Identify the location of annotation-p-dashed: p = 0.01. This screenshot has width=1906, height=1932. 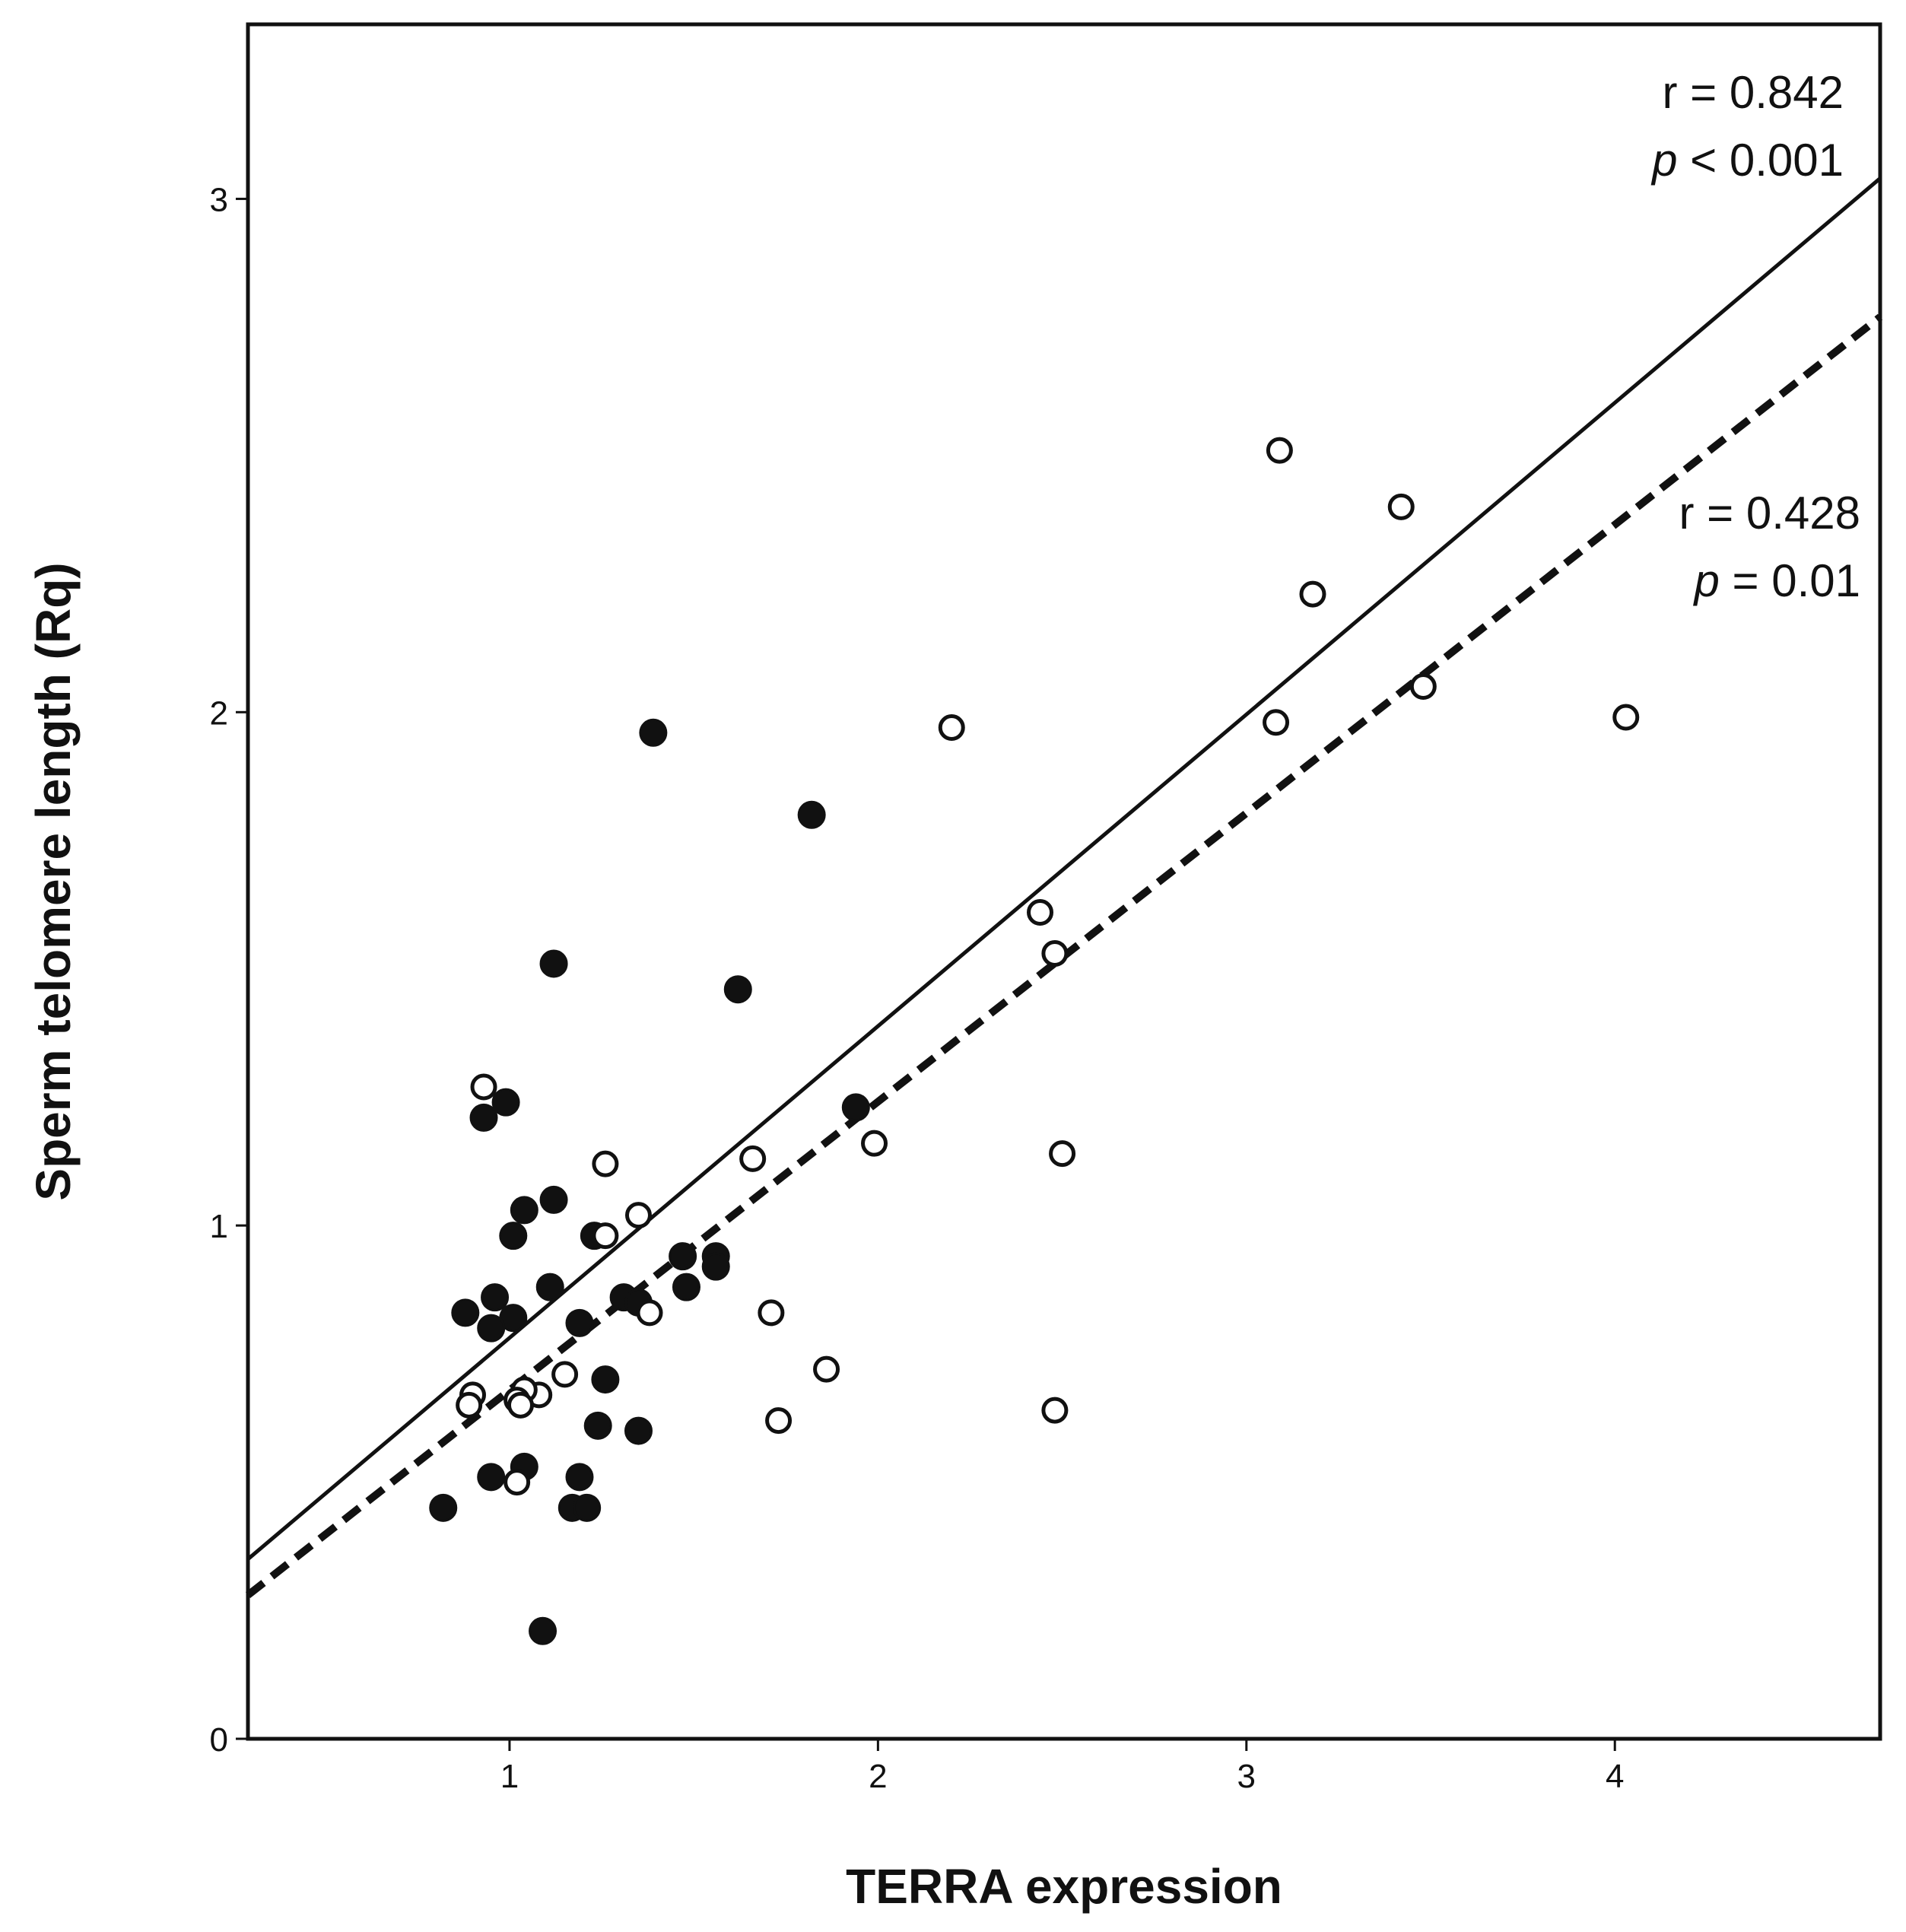
(1776, 580).